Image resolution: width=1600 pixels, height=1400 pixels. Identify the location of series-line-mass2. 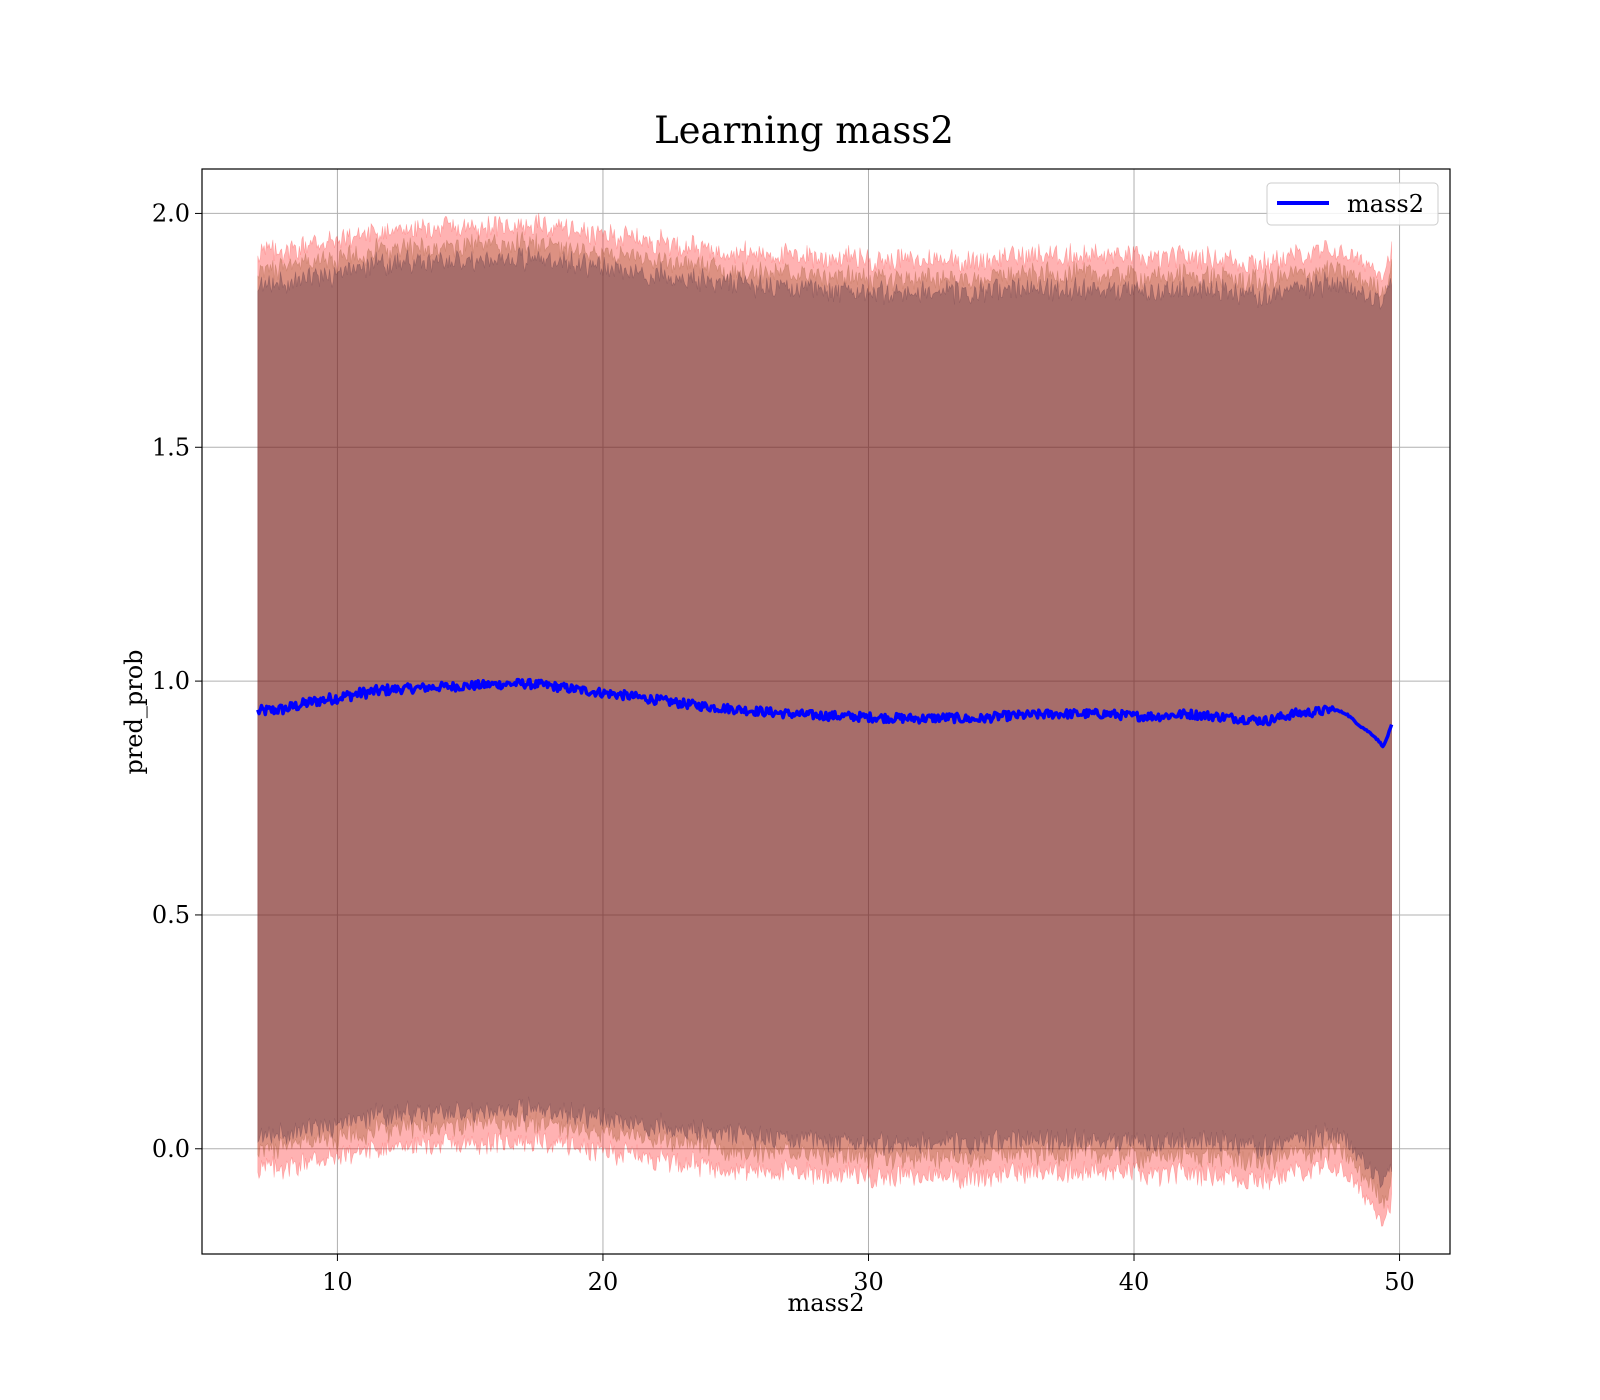
(825, 713).